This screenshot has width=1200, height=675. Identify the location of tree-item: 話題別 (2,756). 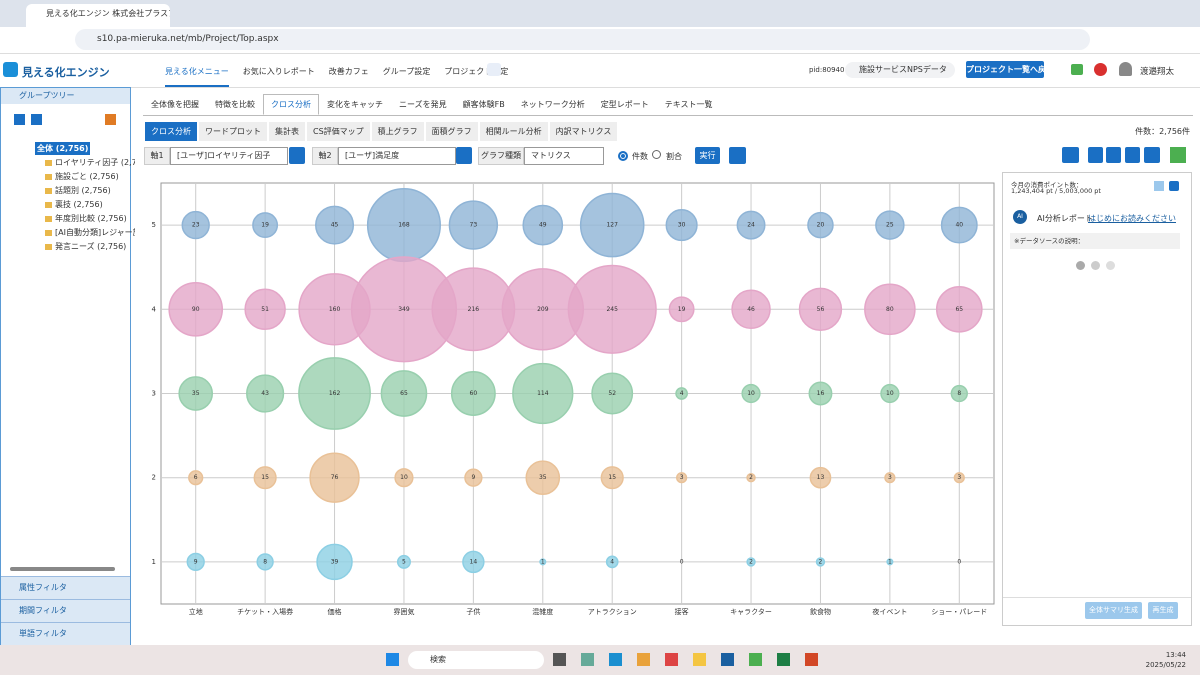
(86, 191).